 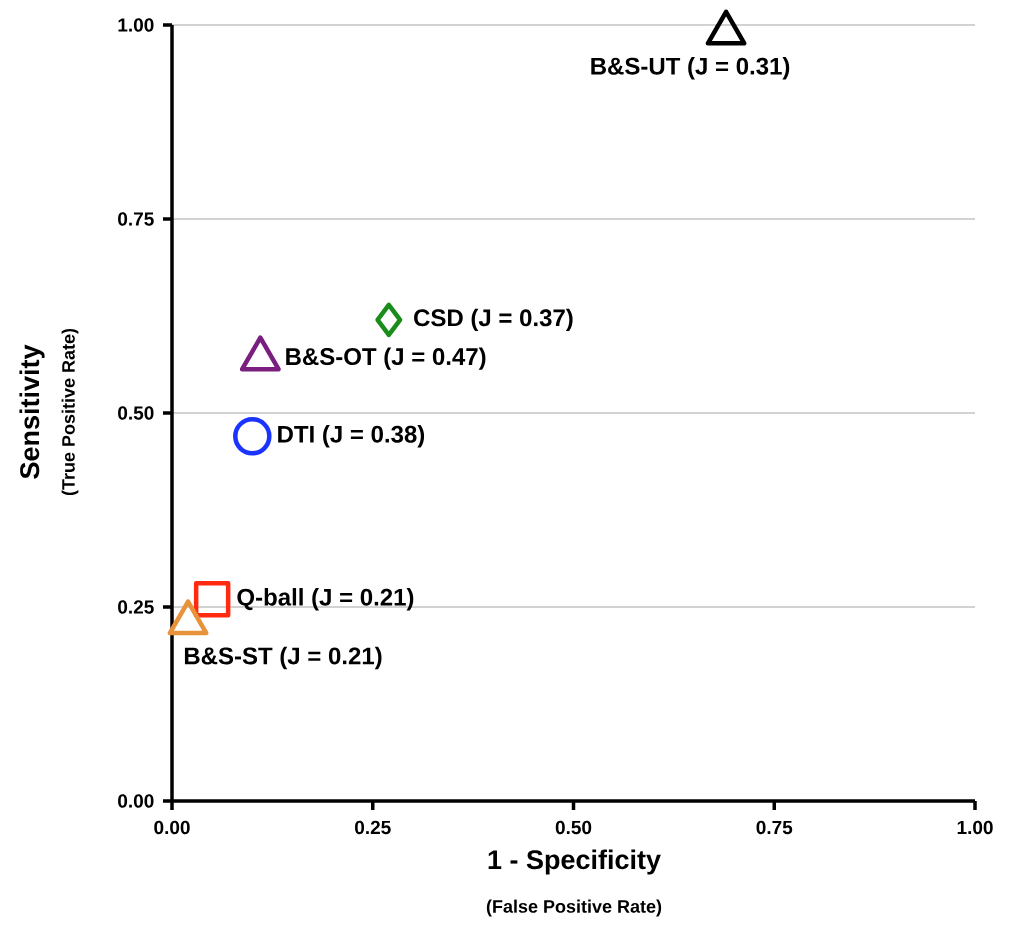 What do you see at coordinates (386, 358) in the screenshot?
I see `series-label: B&S-OT (J = 0.47)` at bounding box center [386, 358].